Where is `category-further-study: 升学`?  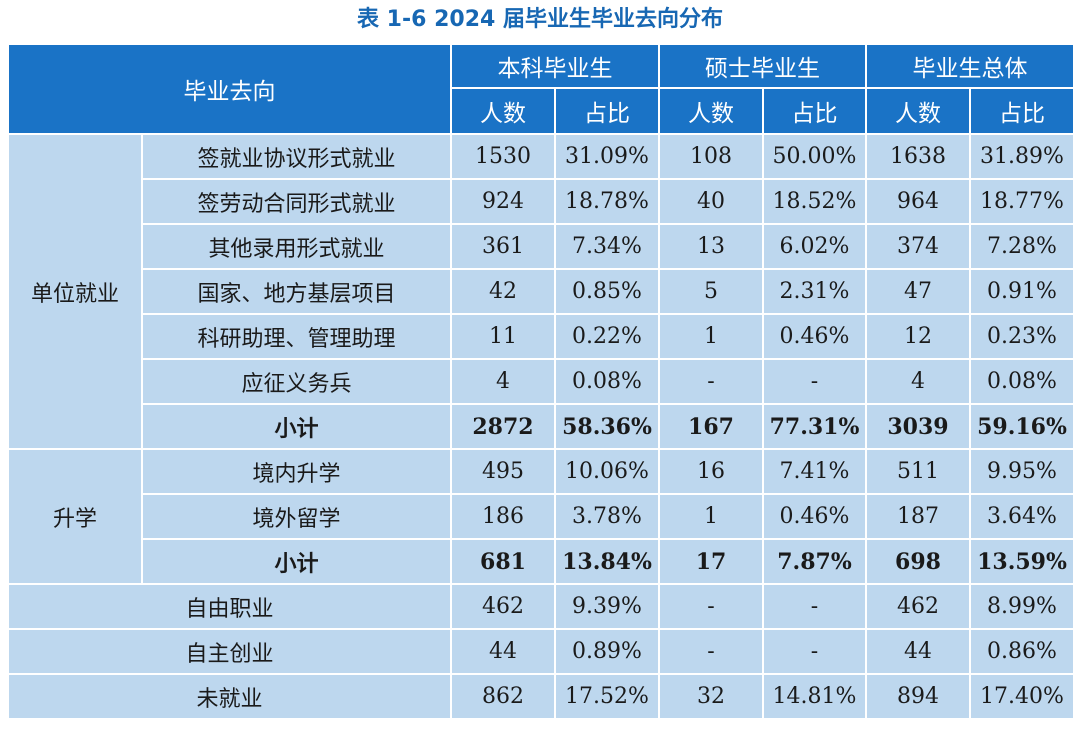 category-further-study: 升学 is located at coordinates (75, 516).